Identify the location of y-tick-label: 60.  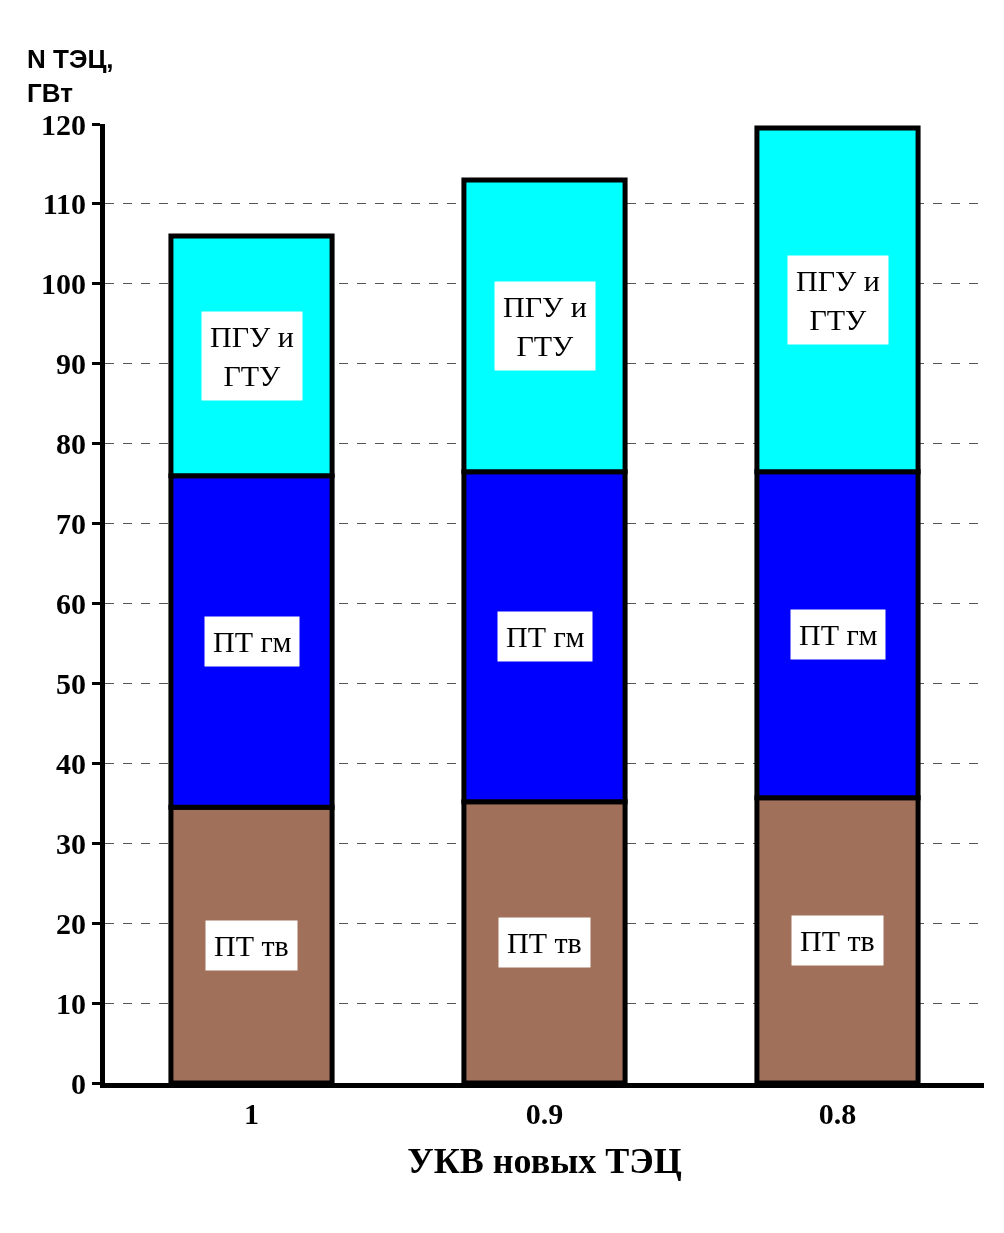
(71, 603).